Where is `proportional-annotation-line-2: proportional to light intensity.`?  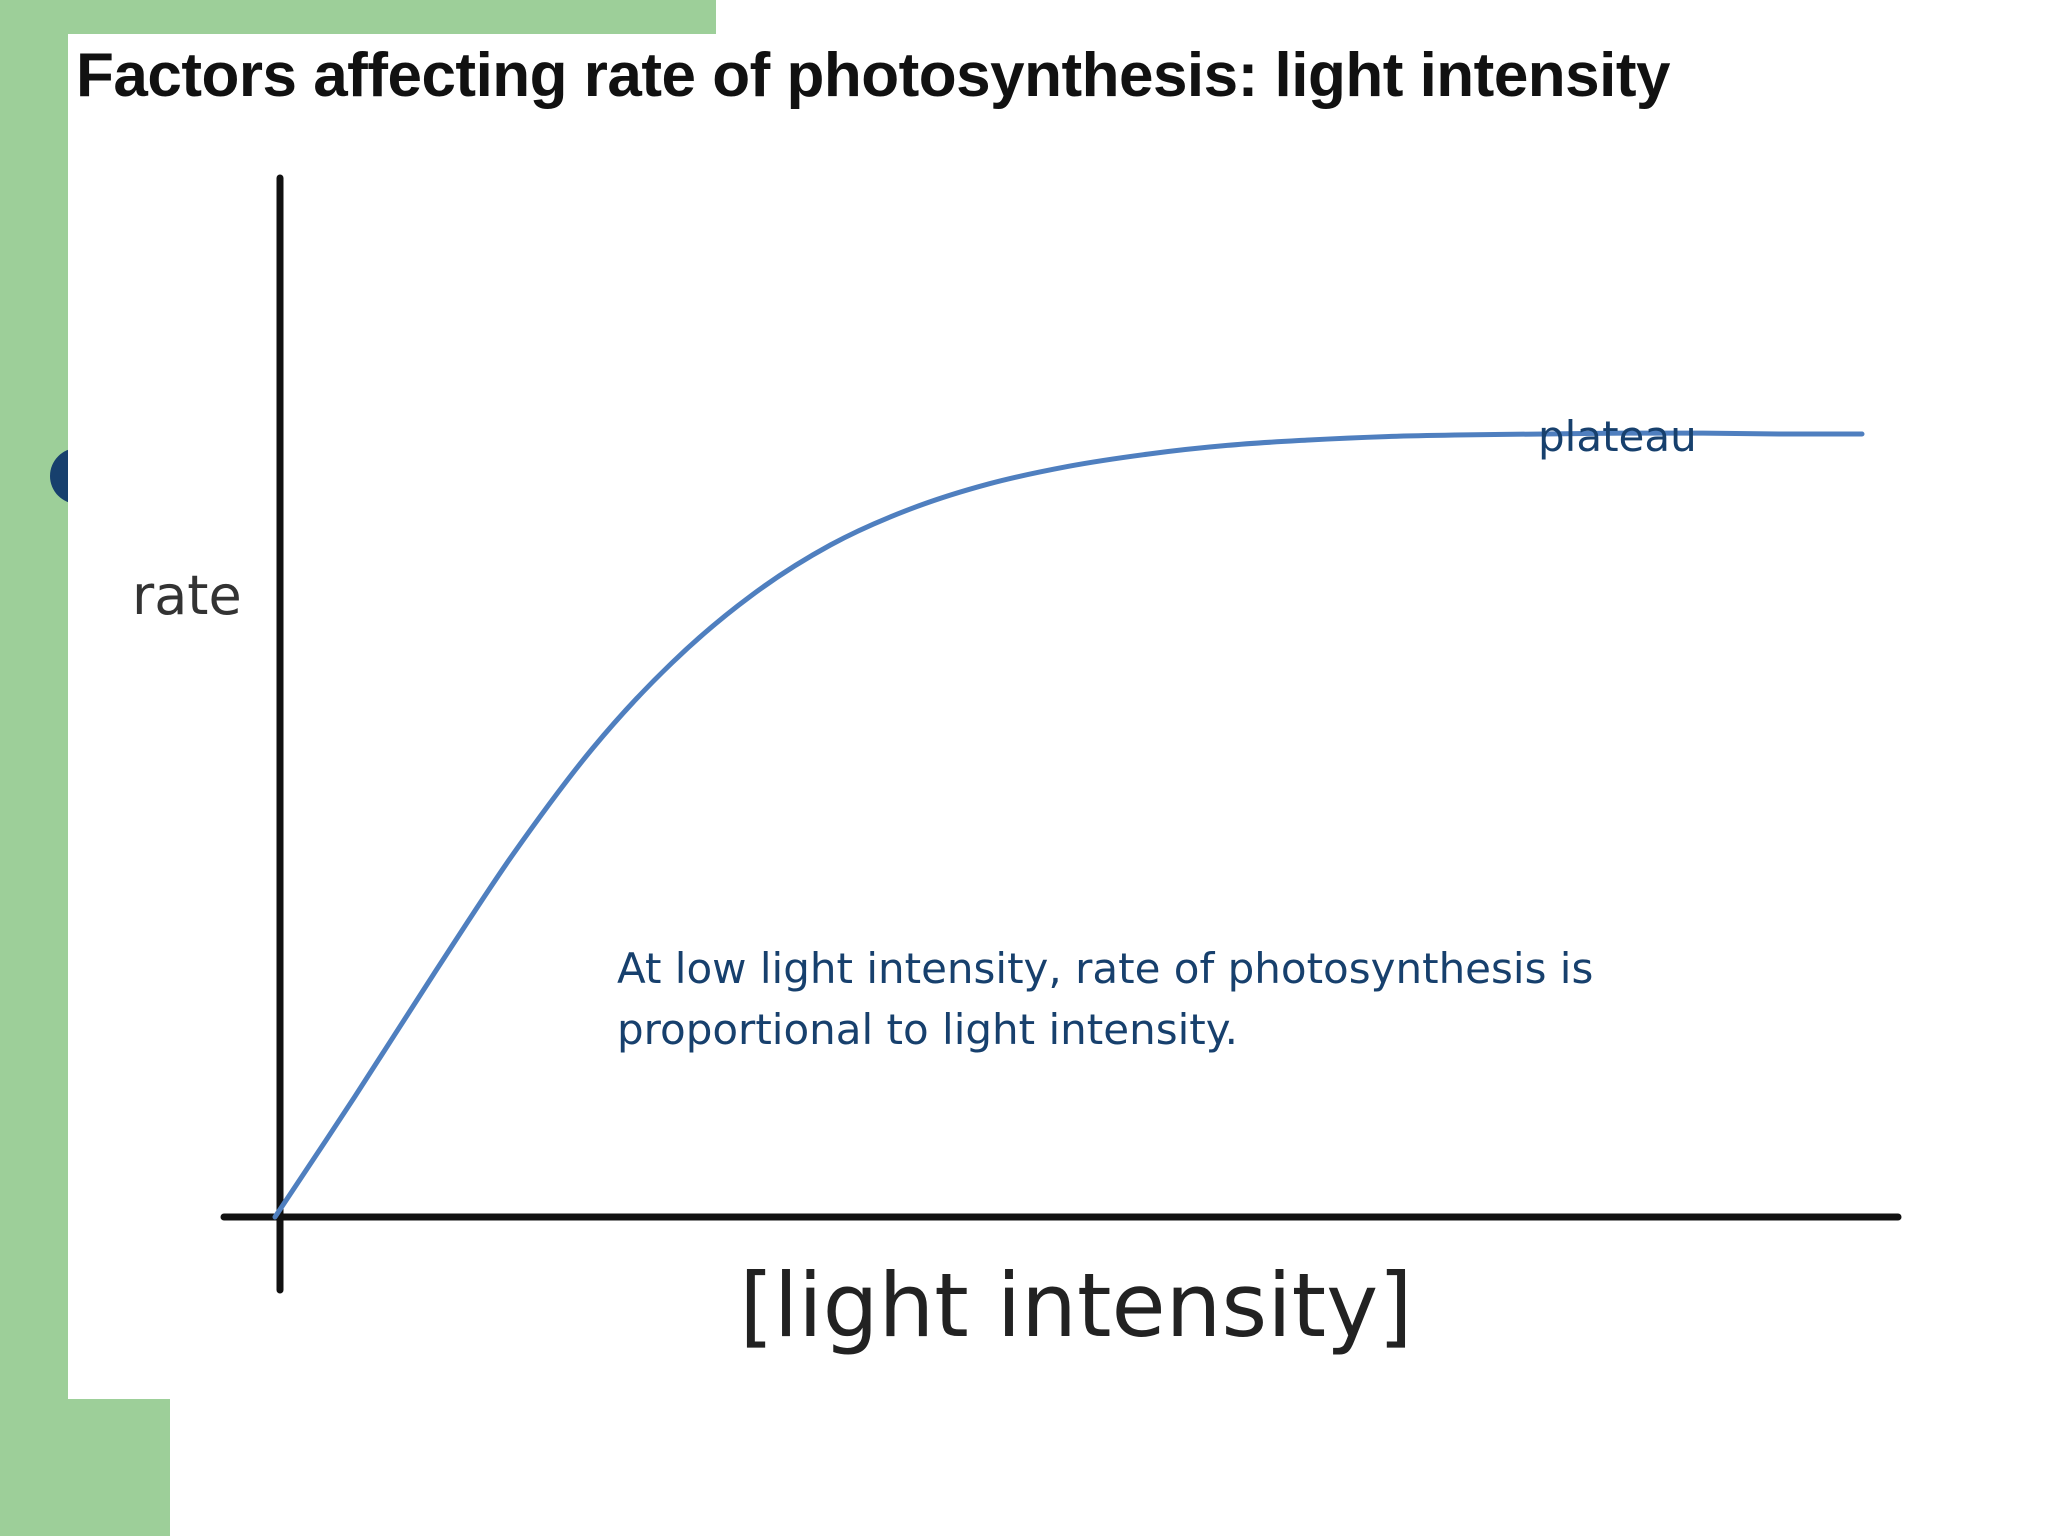 proportional-annotation-line-2: proportional to light intensity. is located at coordinates (927, 1029).